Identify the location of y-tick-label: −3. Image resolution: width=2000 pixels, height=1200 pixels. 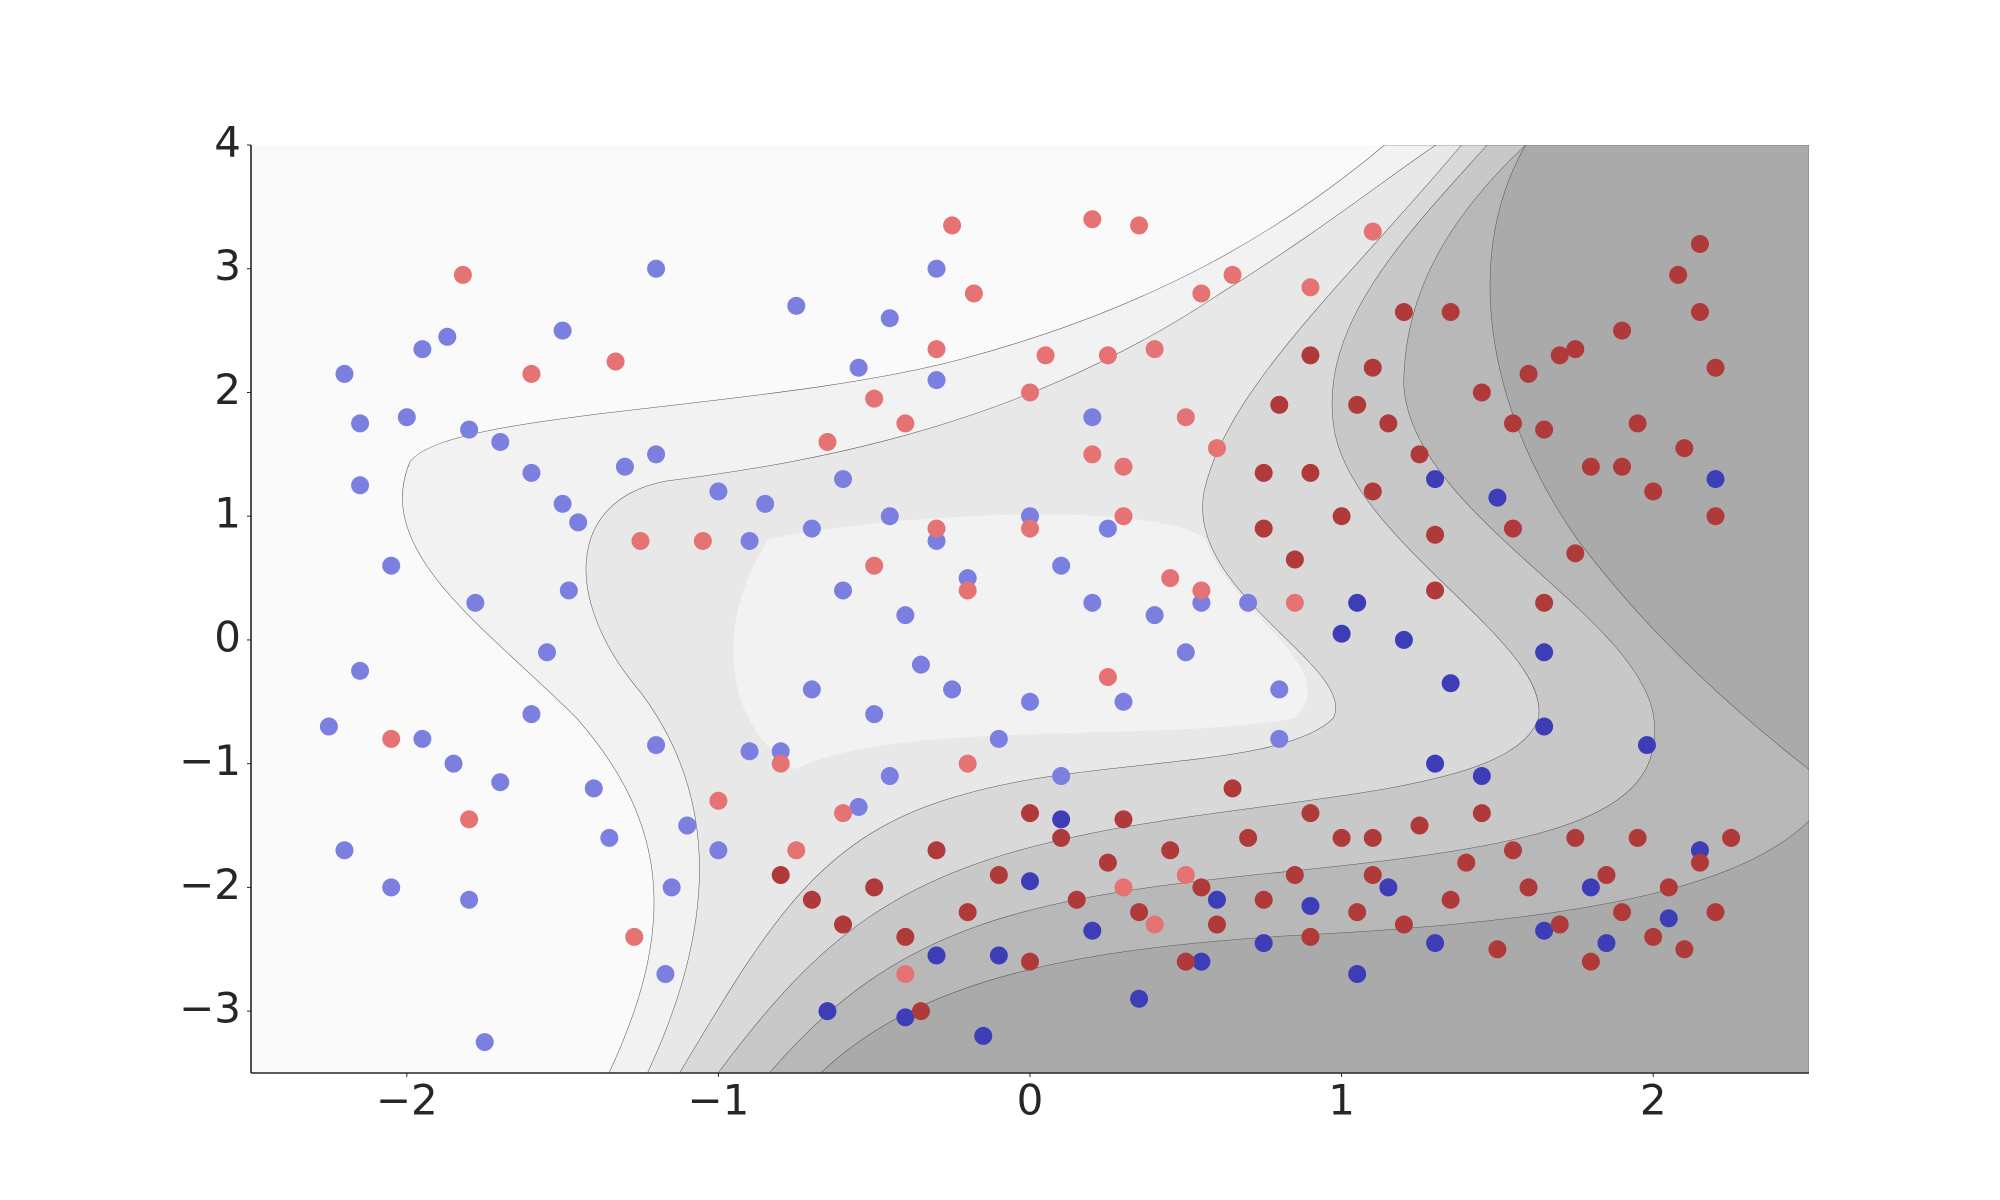
(210, 1008).